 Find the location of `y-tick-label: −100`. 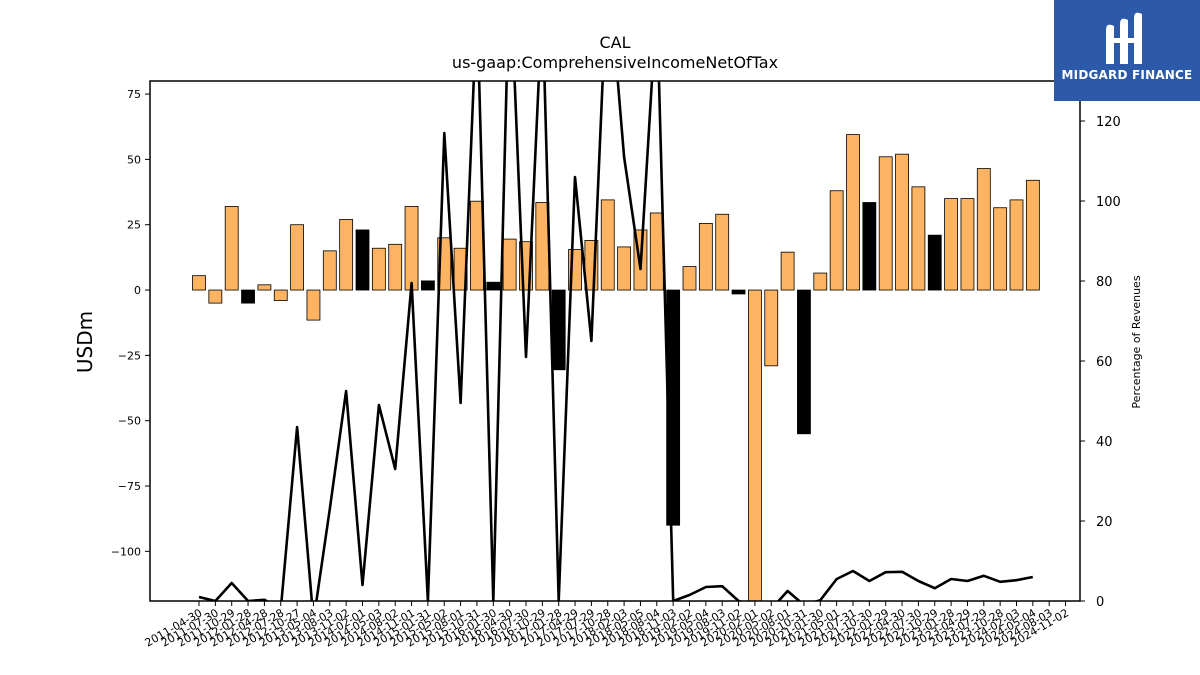

y-tick-label: −100 is located at coordinates (126, 551).